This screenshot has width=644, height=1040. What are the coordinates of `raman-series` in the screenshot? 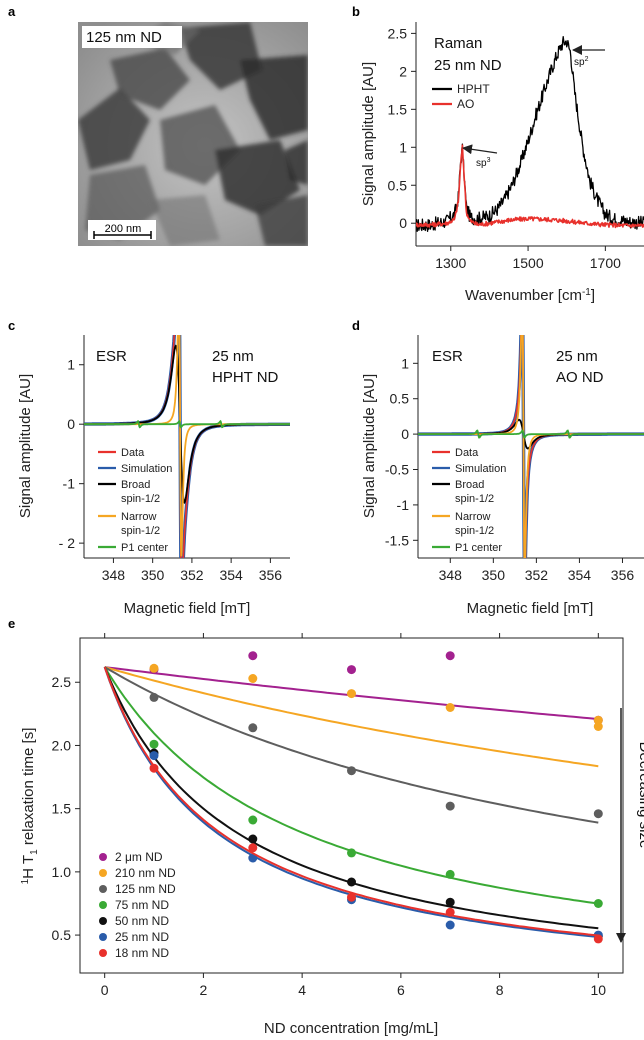 It's located at (530, 134).